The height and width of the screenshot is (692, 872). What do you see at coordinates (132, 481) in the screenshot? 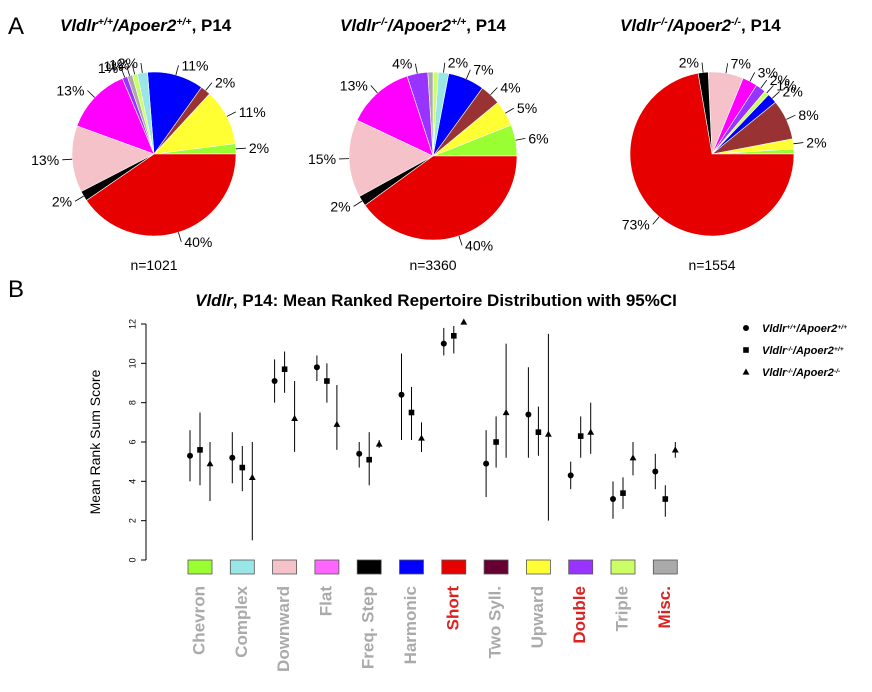
I see `y-tick-label: 4` at bounding box center [132, 481].